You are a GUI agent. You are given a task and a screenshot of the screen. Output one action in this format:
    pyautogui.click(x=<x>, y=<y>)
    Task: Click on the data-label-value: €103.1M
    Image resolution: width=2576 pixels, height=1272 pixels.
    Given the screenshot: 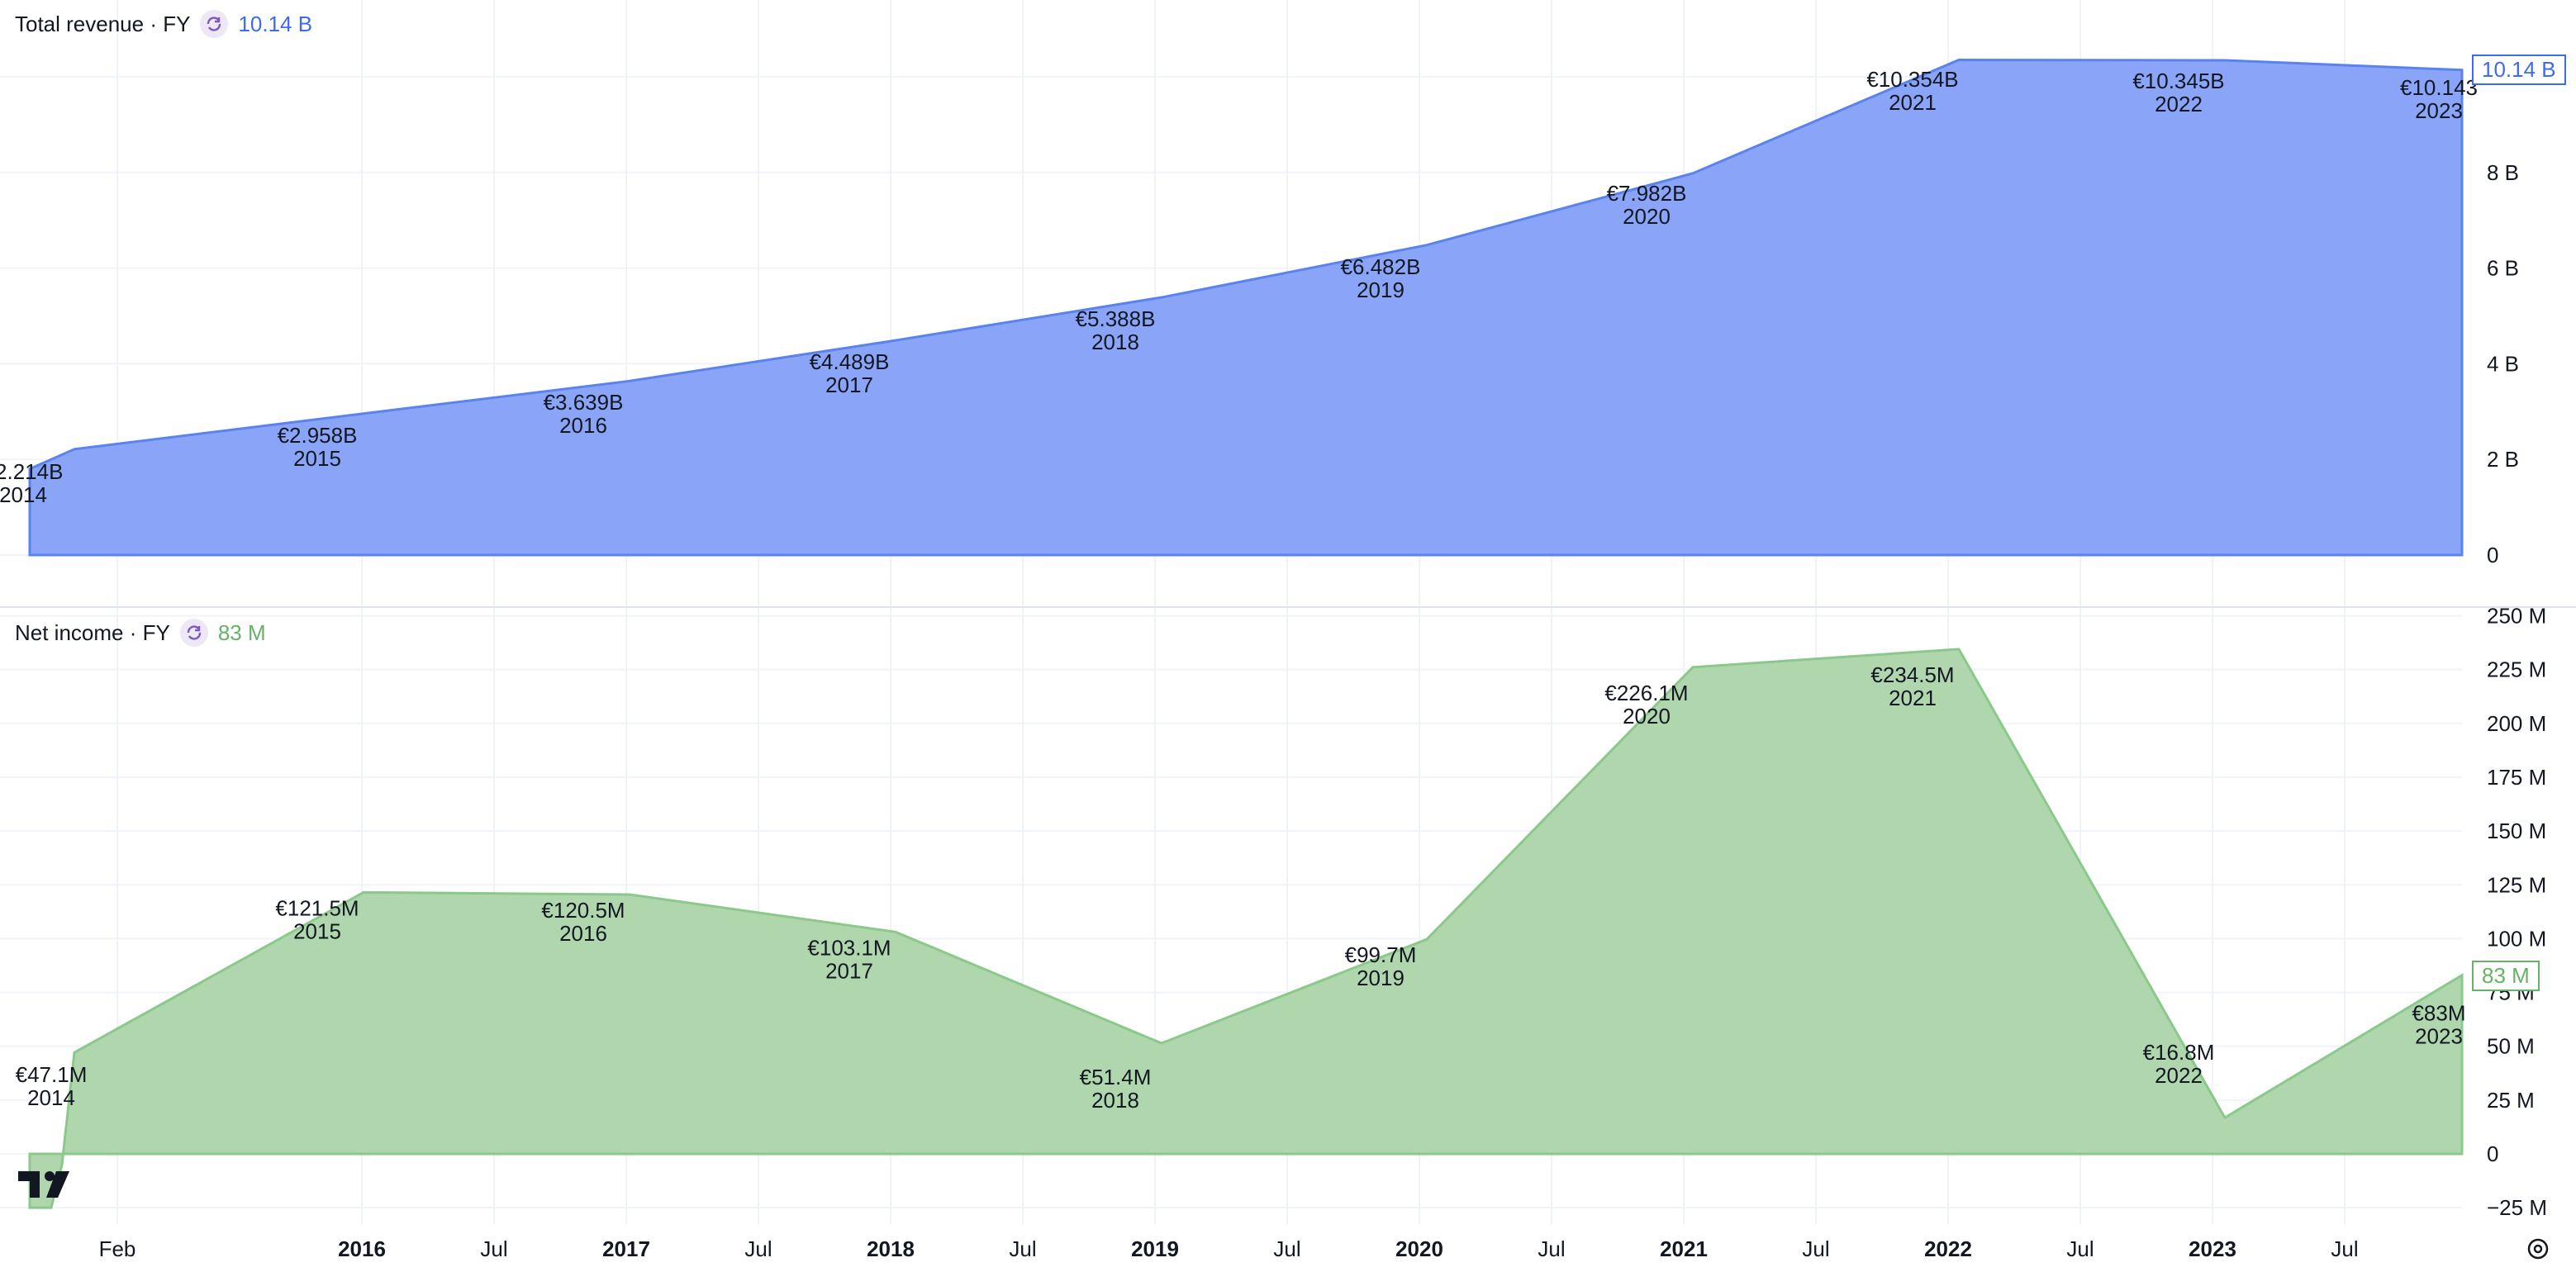 What is the action you would take?
    pyautogui.click(x=849, y=948)
    